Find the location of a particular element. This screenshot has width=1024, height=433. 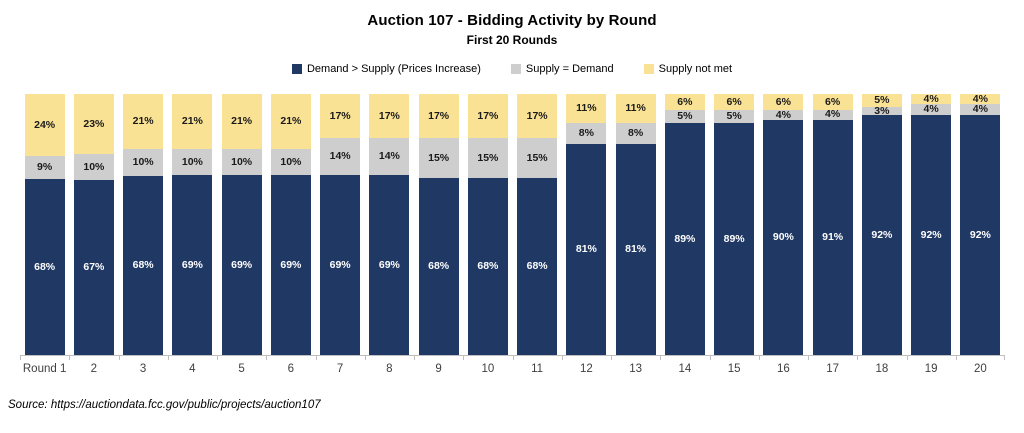

stacked-bar: 24% 9% 68% is located at coordinates (44, 224).